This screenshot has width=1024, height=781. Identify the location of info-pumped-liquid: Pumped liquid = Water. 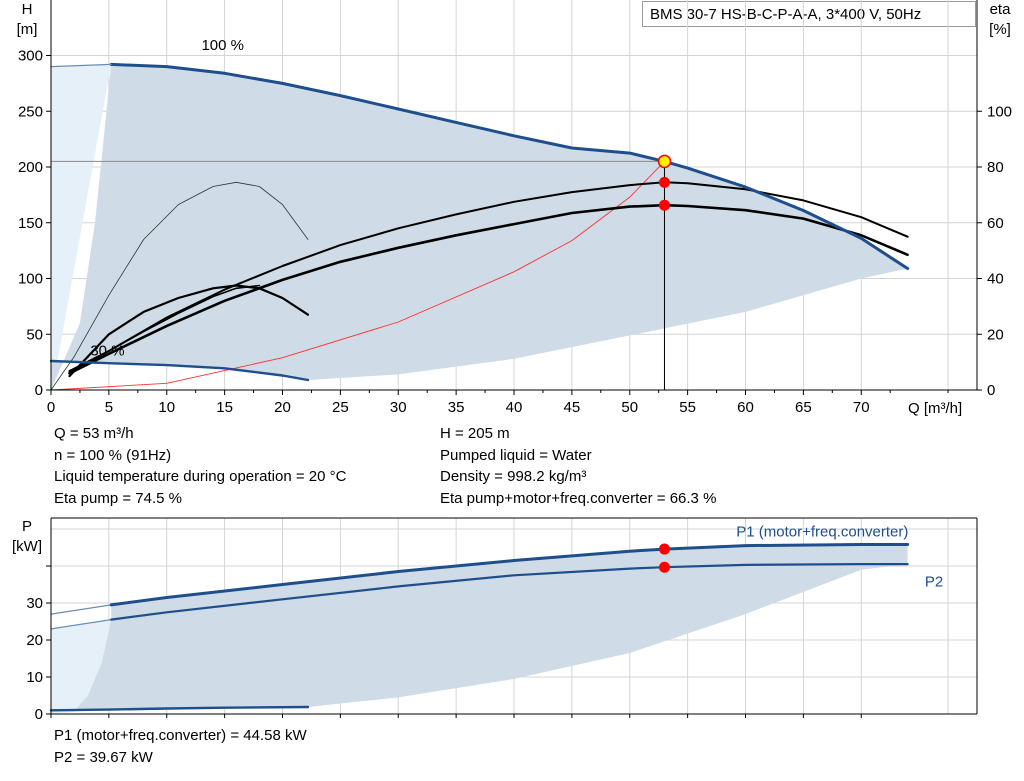
(516, 455).